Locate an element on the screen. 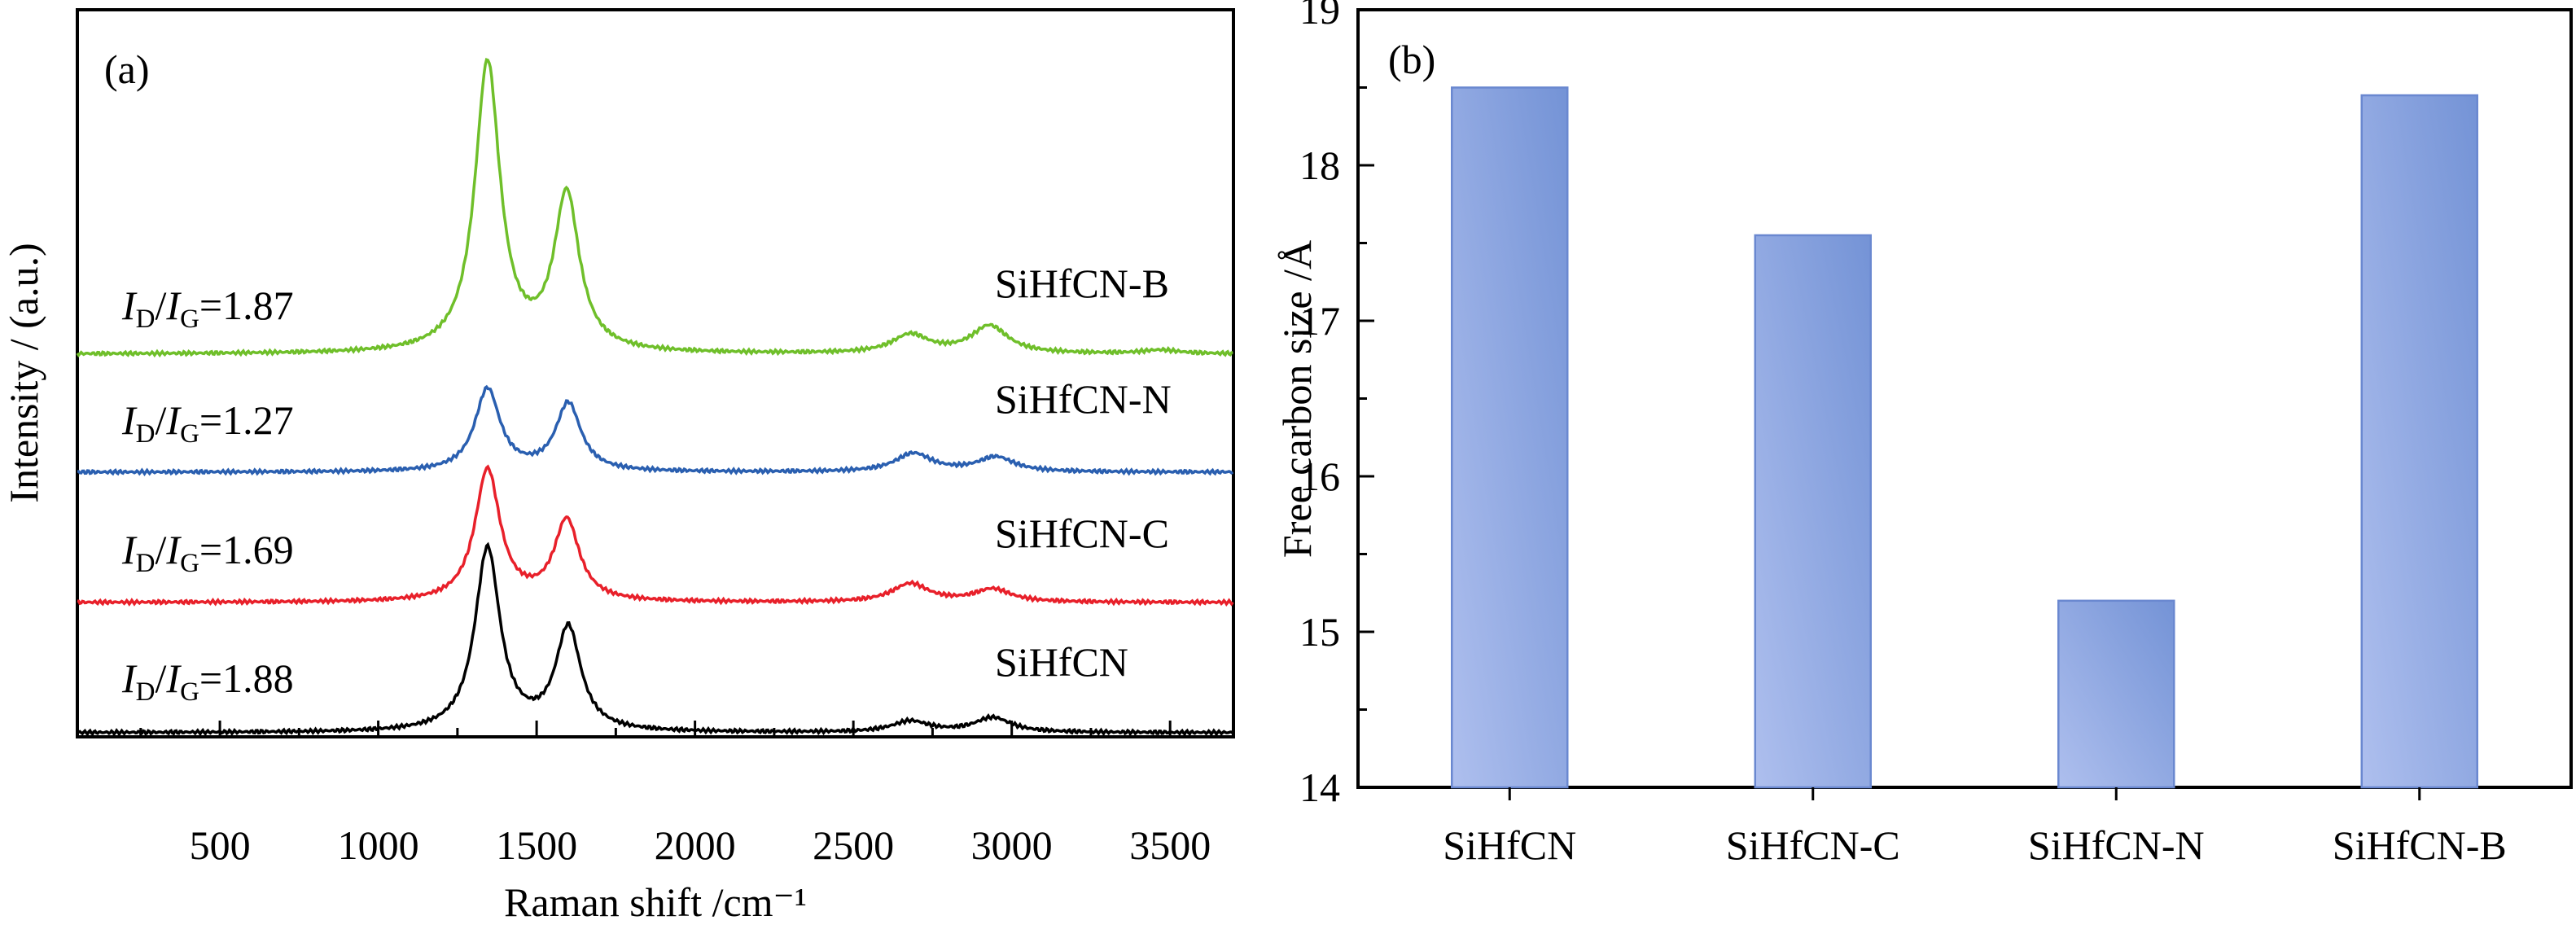 Image resolution: width=2576 pixels, height=929 pixels. panel-a-x-tick-labels: 500 1000 1500 2000 2500 3000 3500 is located at coordinates (700, 845).